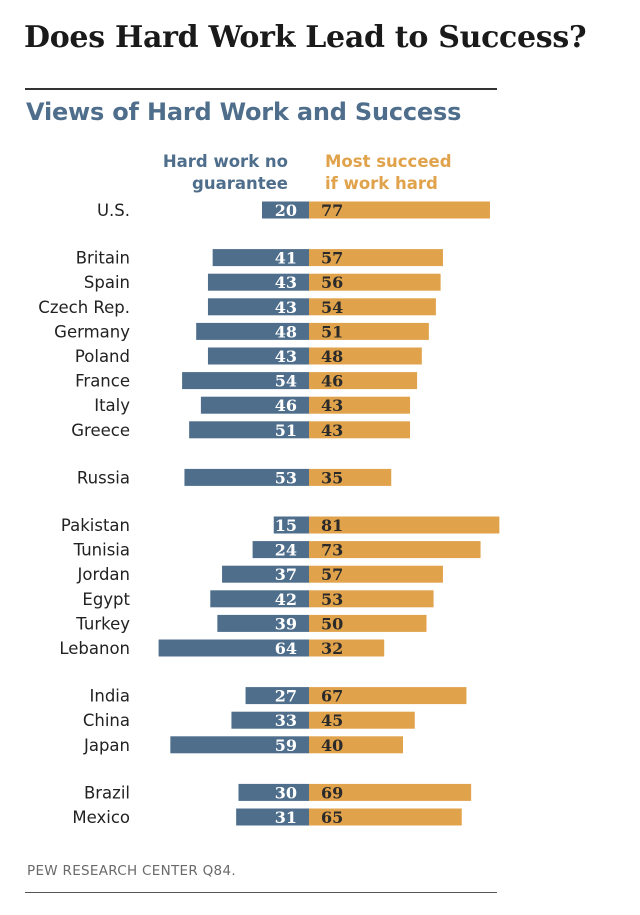 The height and width of the screenshot is (915, 640). I want to click on value-succeed-france: 46, so click(332, 381).